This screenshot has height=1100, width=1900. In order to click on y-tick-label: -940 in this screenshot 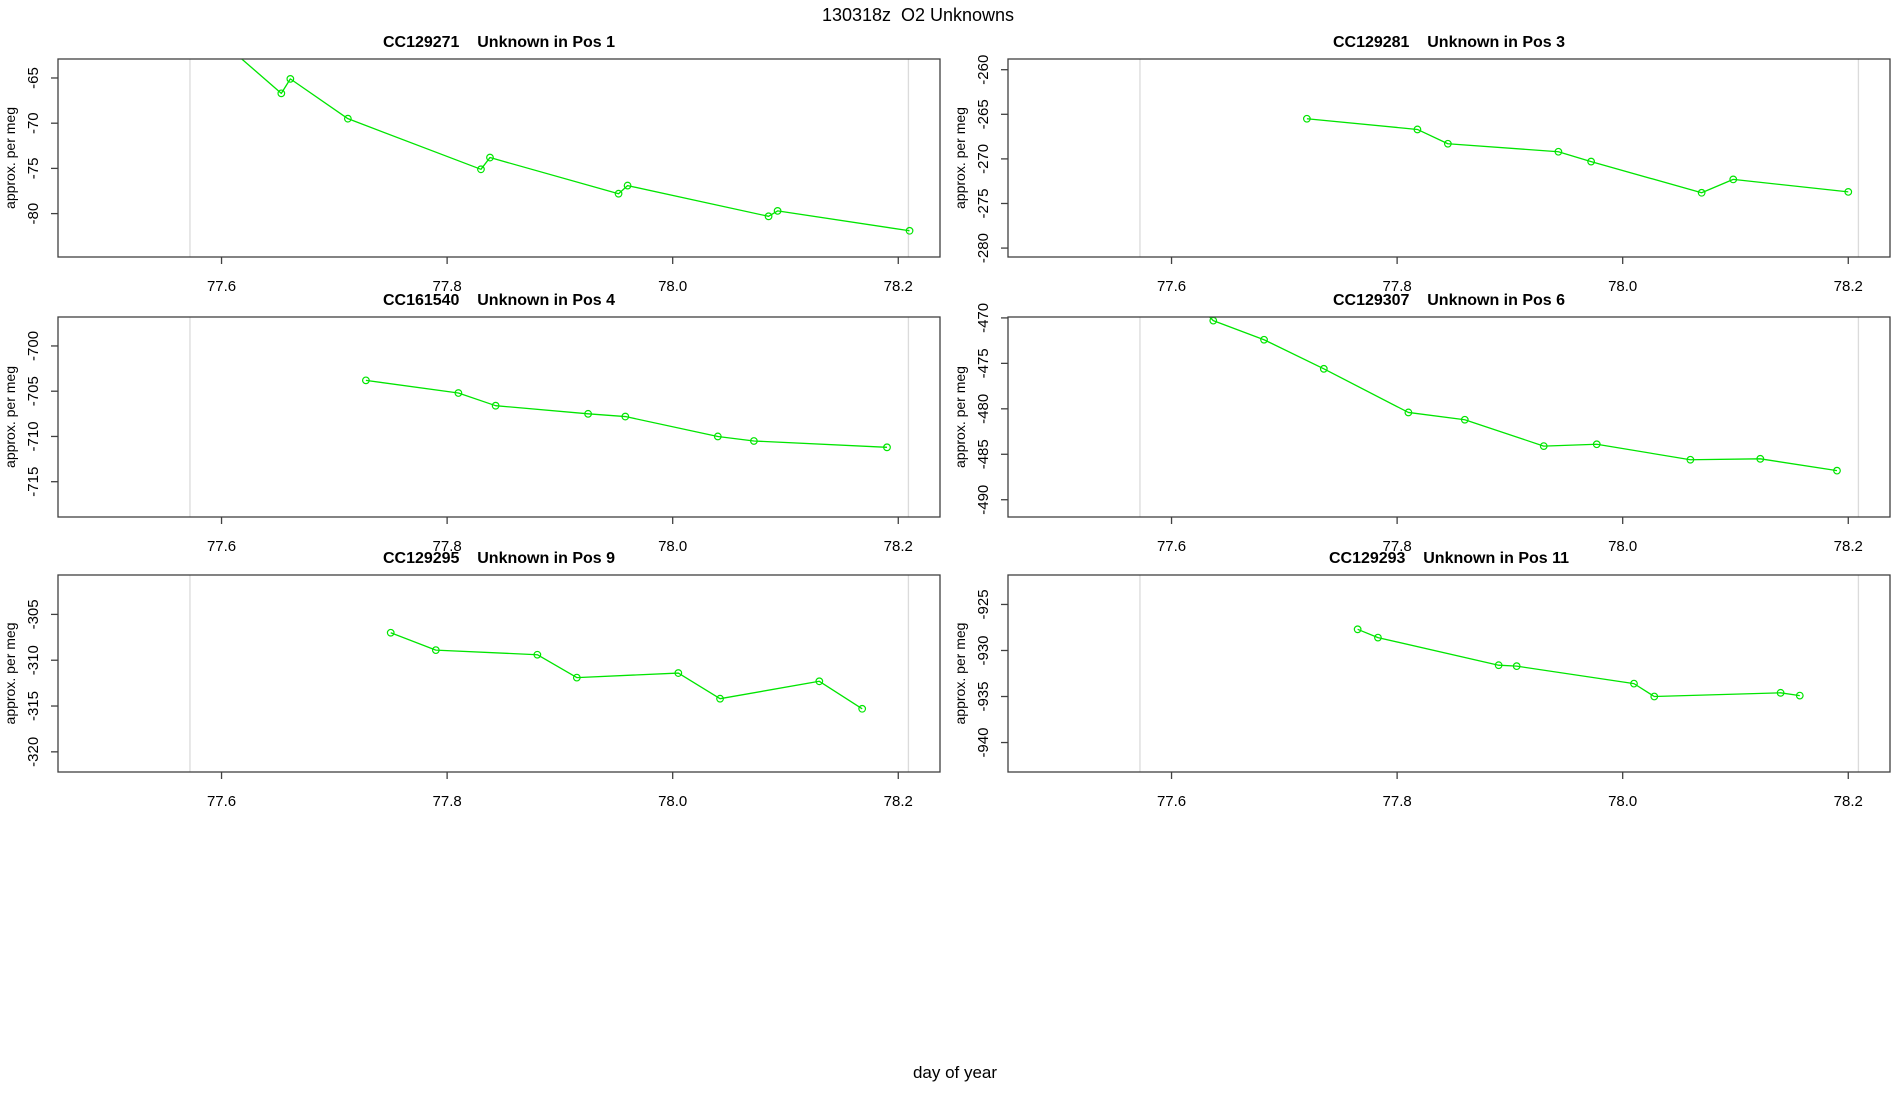, I will do `click(983, 743)`.